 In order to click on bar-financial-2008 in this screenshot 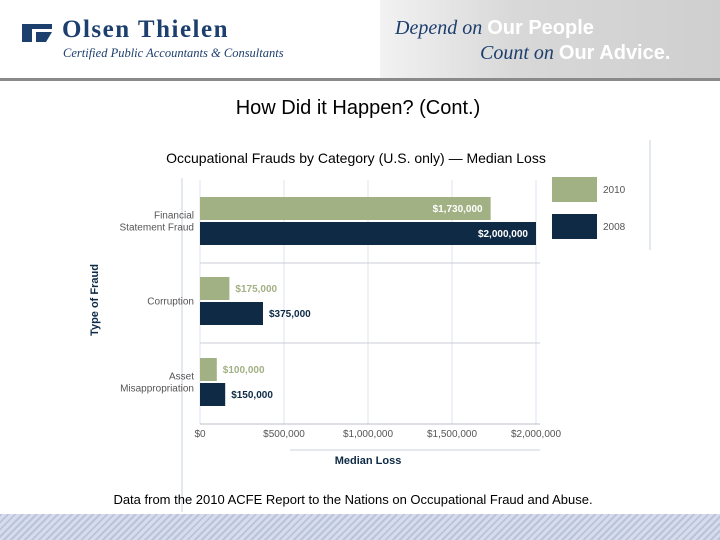, I will do `click(368, 233)`.